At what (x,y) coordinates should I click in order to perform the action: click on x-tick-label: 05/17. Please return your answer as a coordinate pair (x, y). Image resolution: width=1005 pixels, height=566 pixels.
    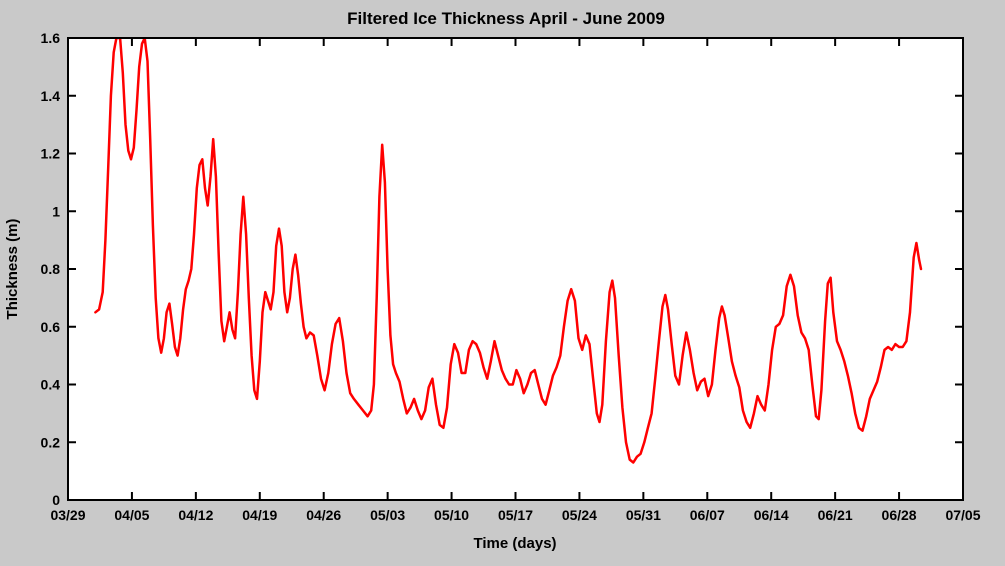
    Looking at the image, I should click on (515, 515).